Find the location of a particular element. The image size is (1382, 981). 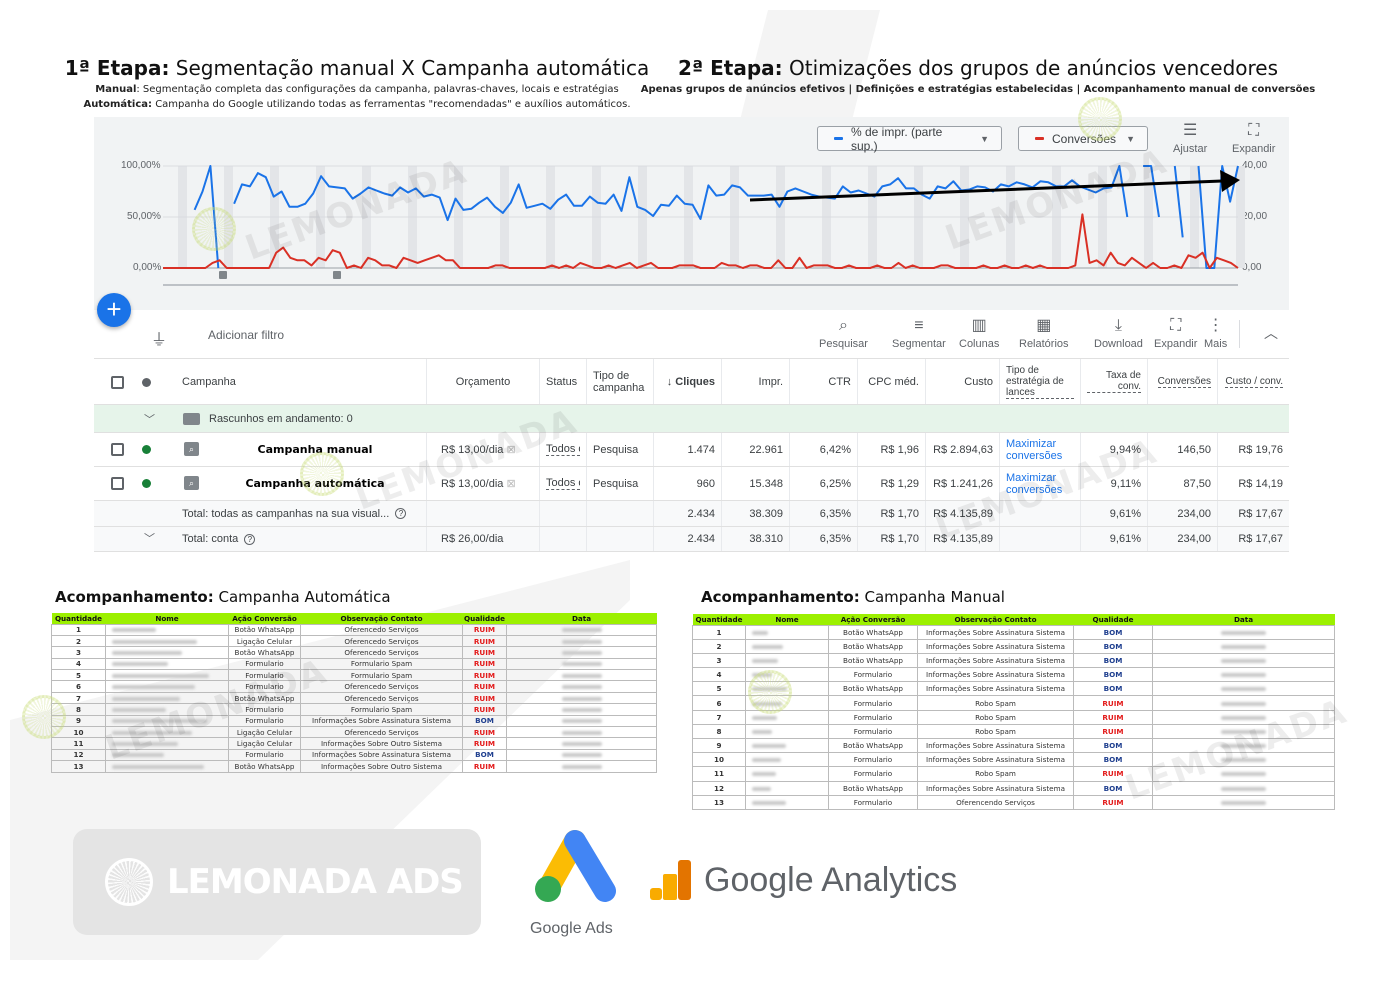

collapse-icon: ︿ is located at coordinates (1271, 333).